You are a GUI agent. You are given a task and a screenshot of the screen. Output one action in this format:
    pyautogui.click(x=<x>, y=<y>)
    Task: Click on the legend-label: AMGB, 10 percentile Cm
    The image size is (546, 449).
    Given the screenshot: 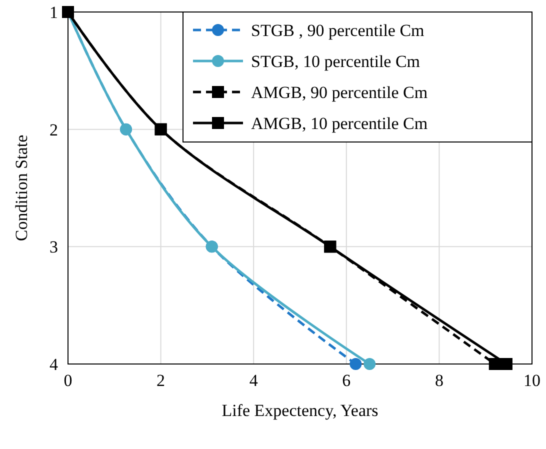 What is the action you would take?
    pyautogui.click(x=339, y=123)
    